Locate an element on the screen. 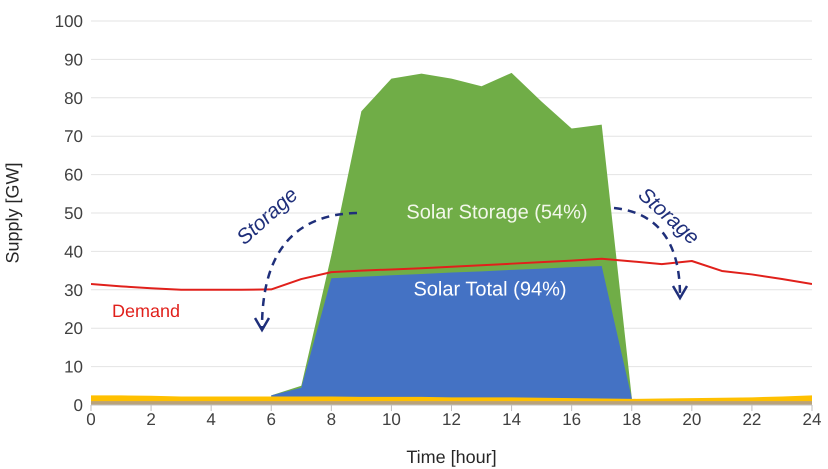 The image size is (828, 469). y-tick-label: 50 is located at coordinates (73, 214).